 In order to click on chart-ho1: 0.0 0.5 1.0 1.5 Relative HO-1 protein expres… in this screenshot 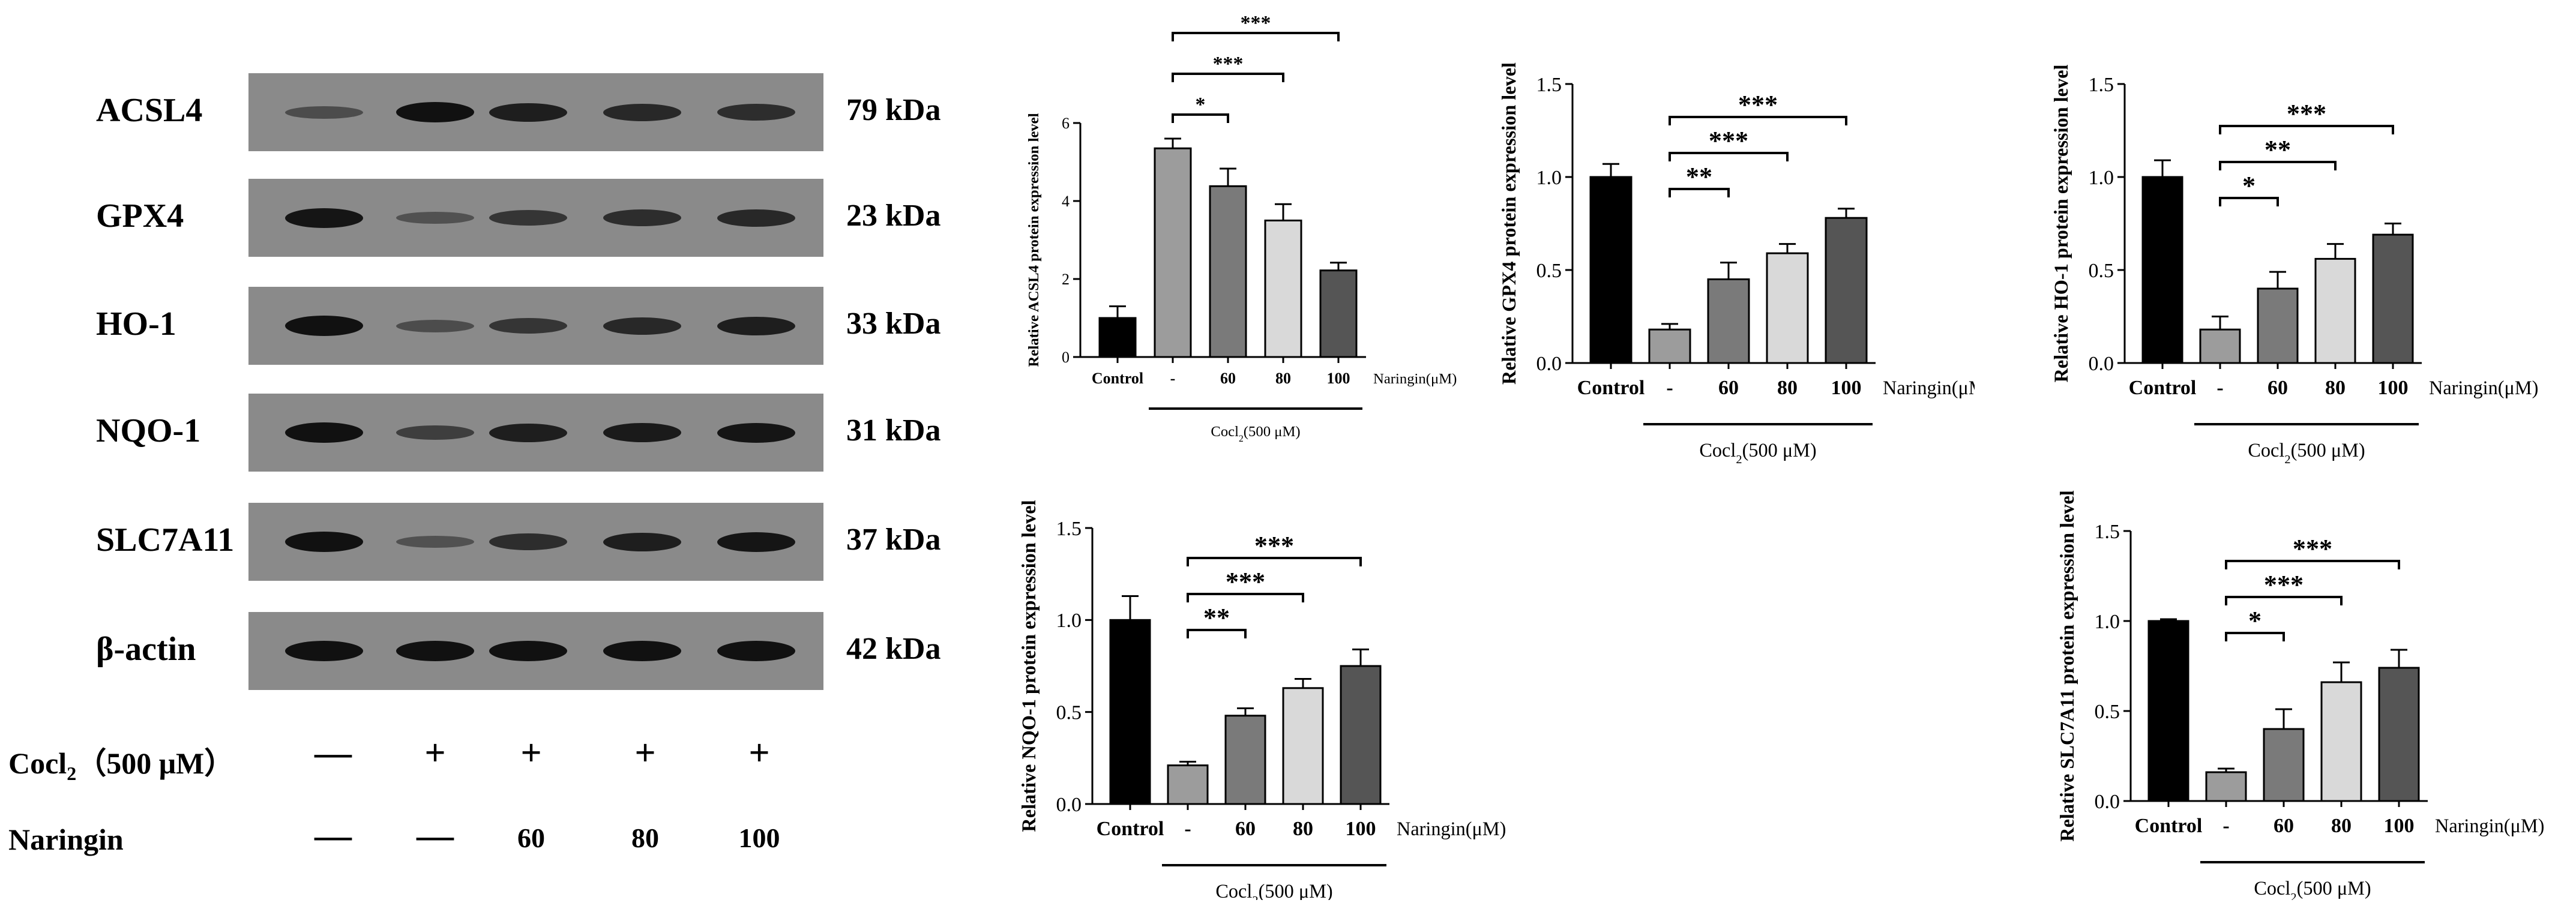, I will do `click(2309, 246)`.